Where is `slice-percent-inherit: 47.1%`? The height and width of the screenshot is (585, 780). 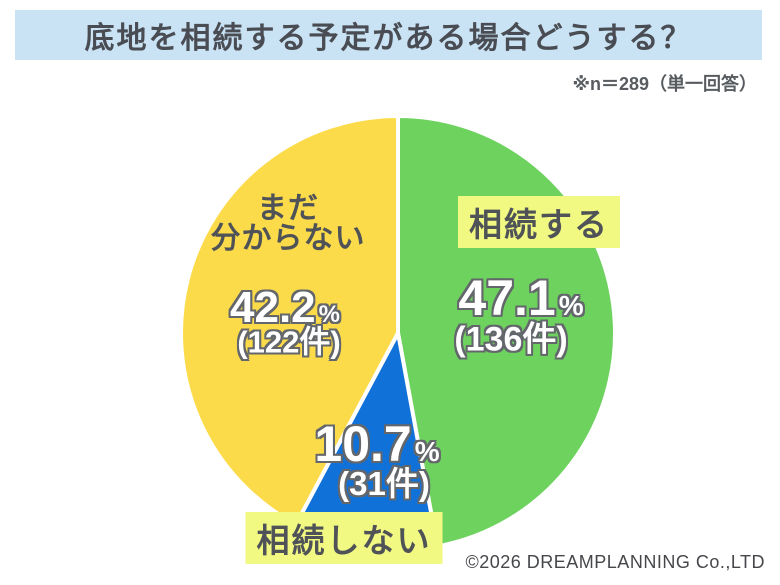 slice-percent-inherit: 47.1% is located at coordinates (520, 298).